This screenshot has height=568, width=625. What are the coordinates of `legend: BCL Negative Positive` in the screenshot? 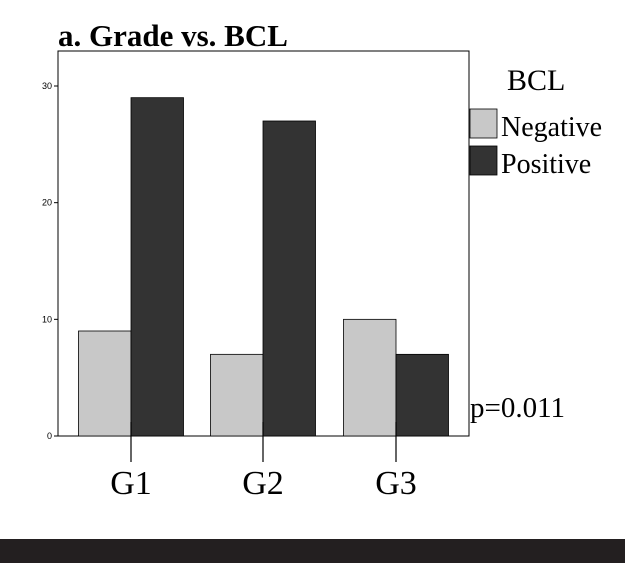 It's located at (535, 122).